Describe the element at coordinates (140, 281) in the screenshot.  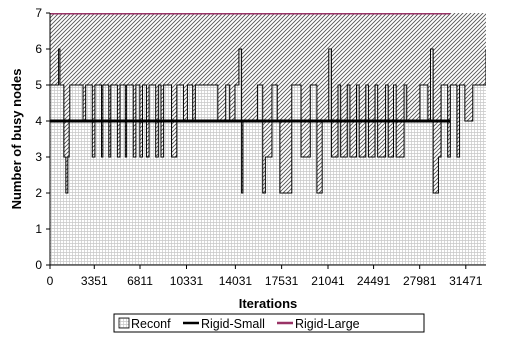
I see `x-tick-label: 6811` at that location.